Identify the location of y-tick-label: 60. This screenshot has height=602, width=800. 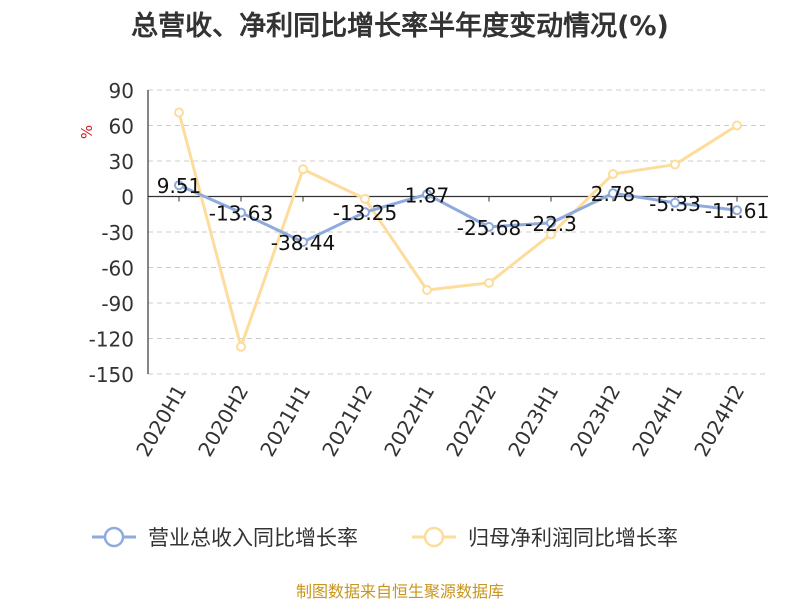
(121, 127).